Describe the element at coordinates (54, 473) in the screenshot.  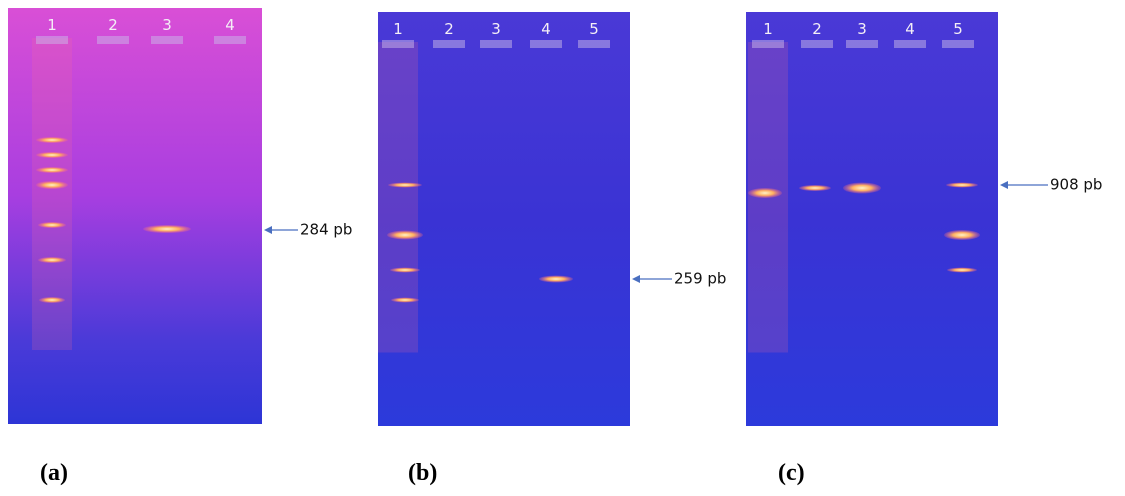
I see `panel-caption: (a)` at that location.